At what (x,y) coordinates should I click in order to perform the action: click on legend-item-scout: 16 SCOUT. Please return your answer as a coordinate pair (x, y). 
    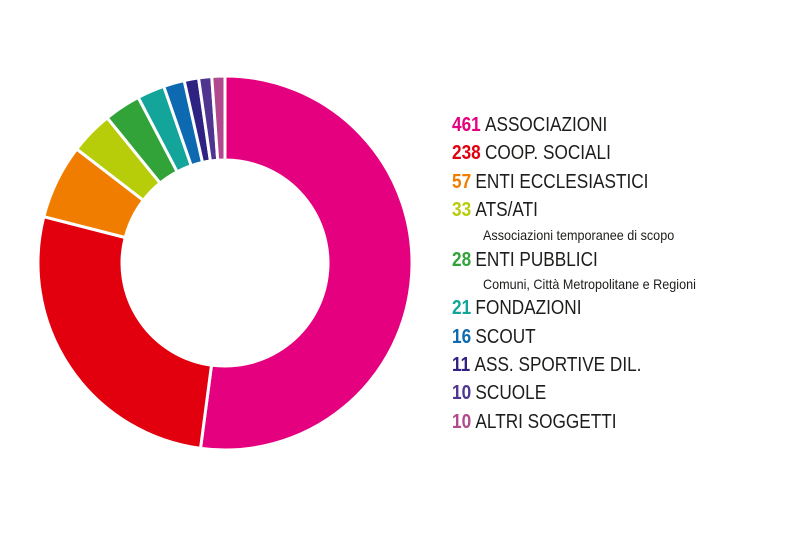
    Looking at the image, I should click on (494, 337).